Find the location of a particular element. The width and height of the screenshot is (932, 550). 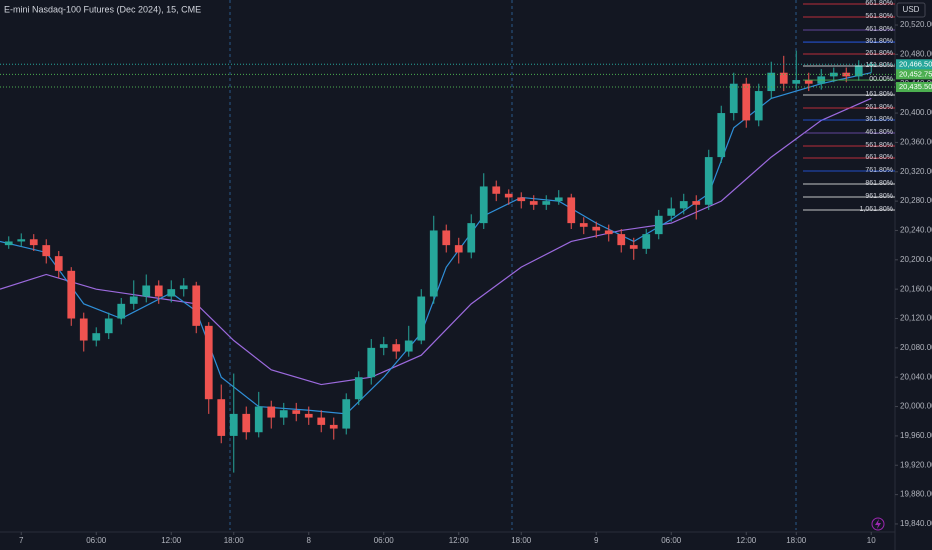

y-tick-label: 20,280.00 is located at coordinates (916, 200).